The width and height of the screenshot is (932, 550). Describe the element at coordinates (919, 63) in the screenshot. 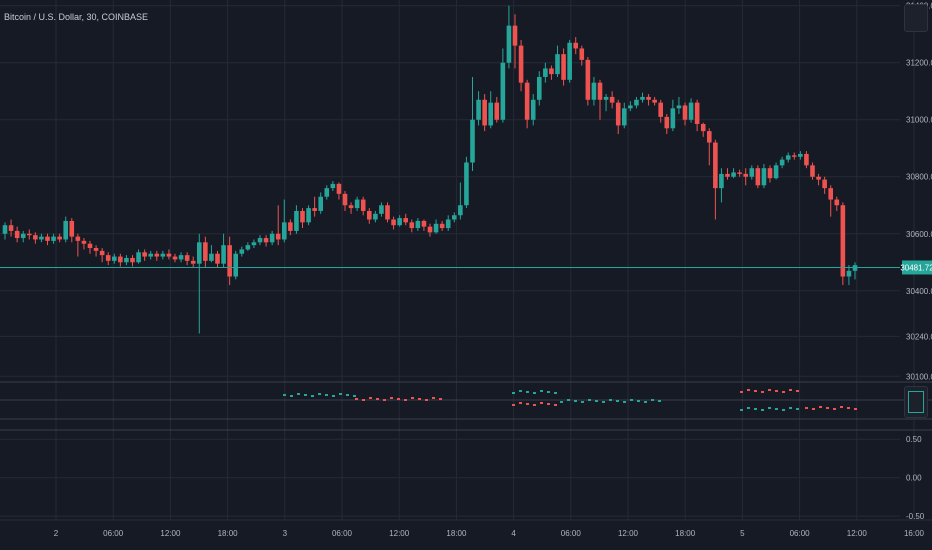

I see `price-tick-label: 31200.00` at that location.